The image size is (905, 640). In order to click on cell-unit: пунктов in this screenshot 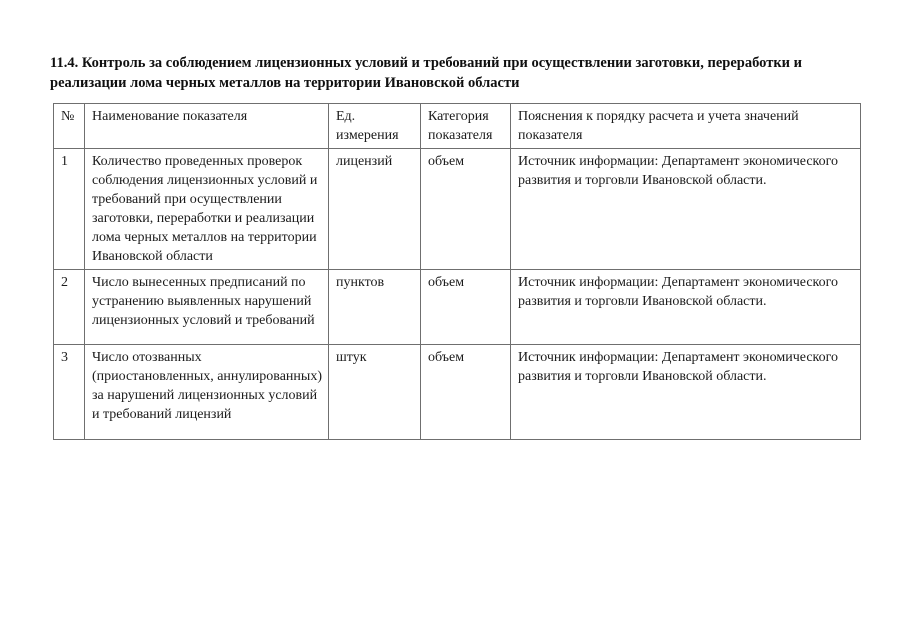, I will do `click(374, 307)`.